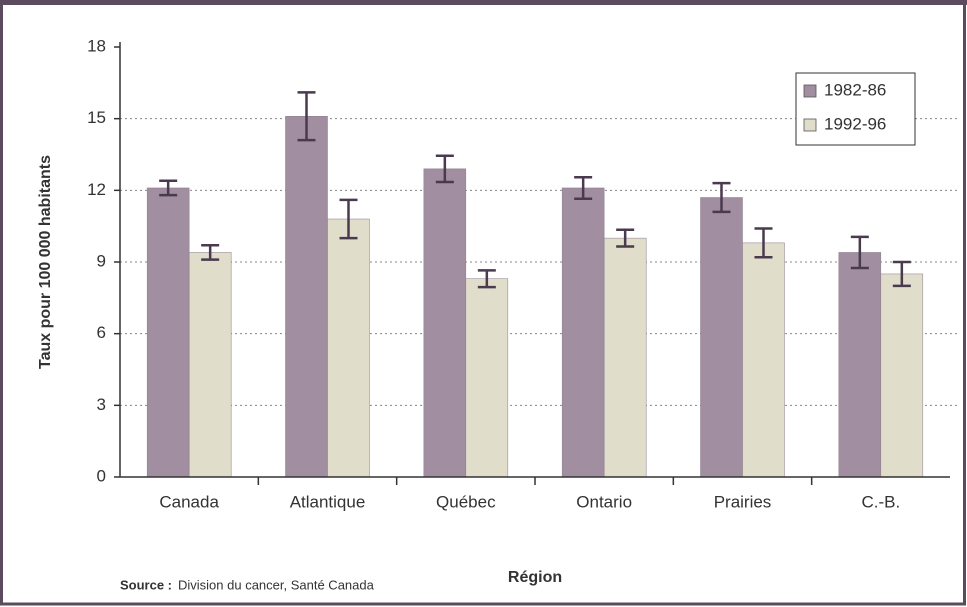 The height and width of the screenshot is (607, 967). What do you see at coordinates (328, 501) in the screenshot?
I see `x-tick-label: Atlantique` at bounding box center [328, 501].